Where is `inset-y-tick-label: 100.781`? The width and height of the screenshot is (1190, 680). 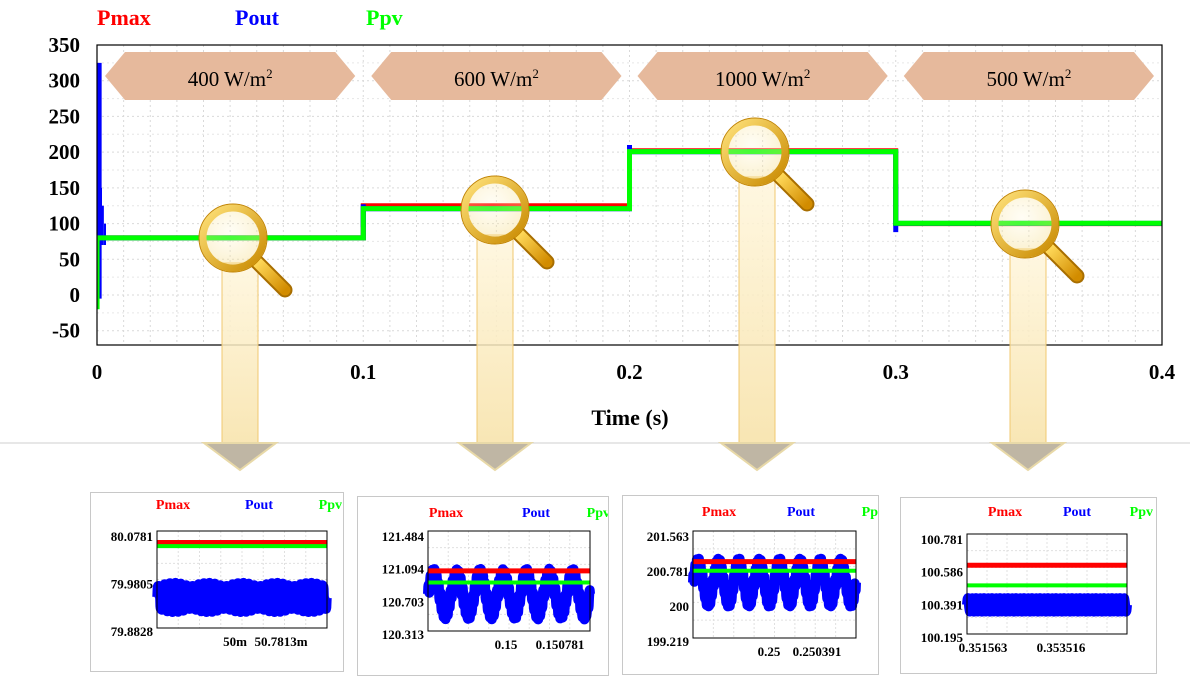
inset-y-tick-label: 100.781 is located at coordinates (942, 539).